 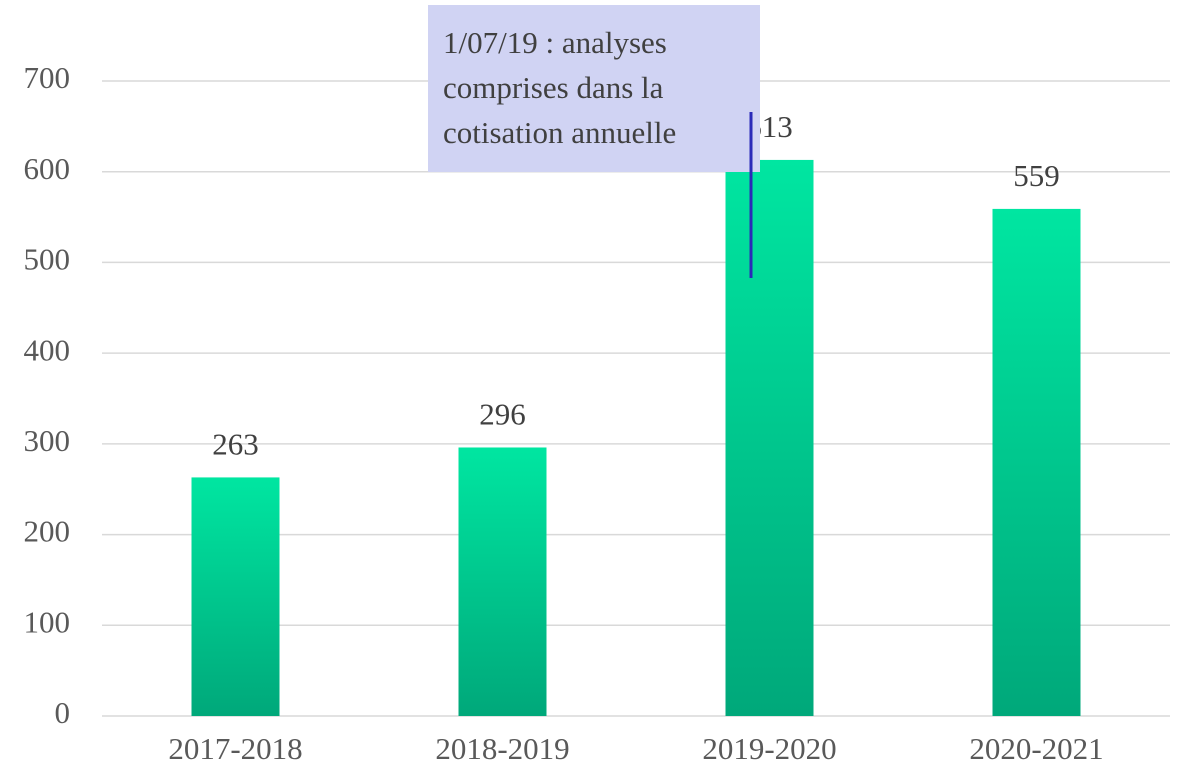 I want to click on y-tick-label: 0, so click(x=63, y=712).